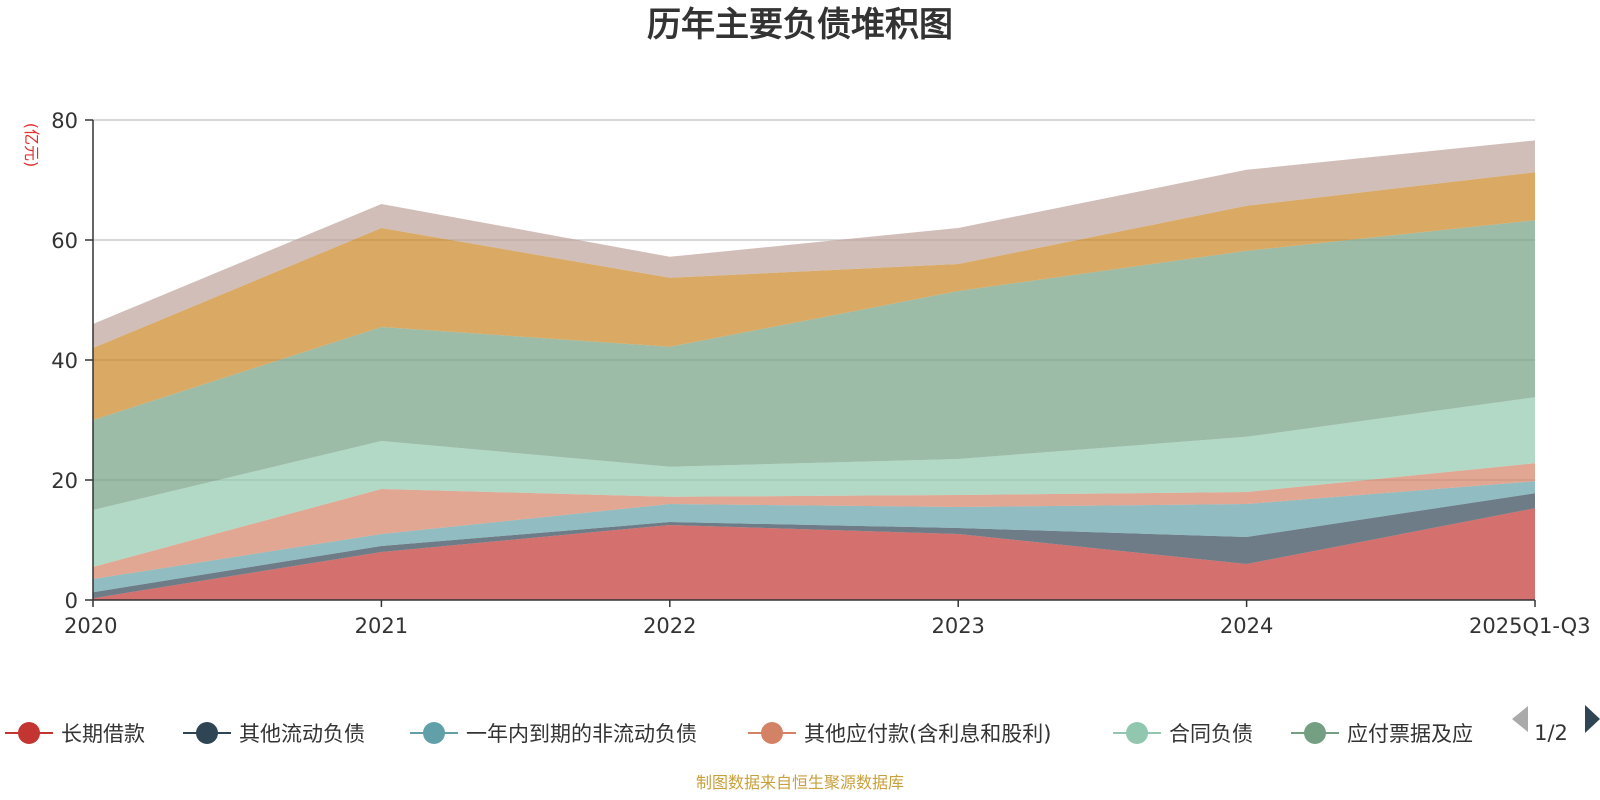  I want to click on y-tick-label: 80, so click(64, 121).